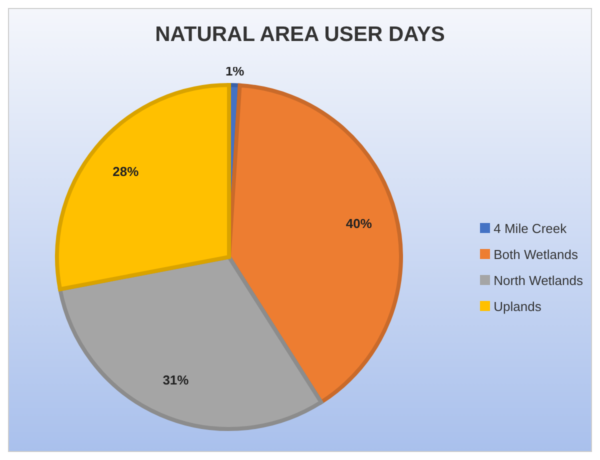  Describe the element at coordinates (518, 306) in the screenshot. I see `legend-label: Uplands` at that location.